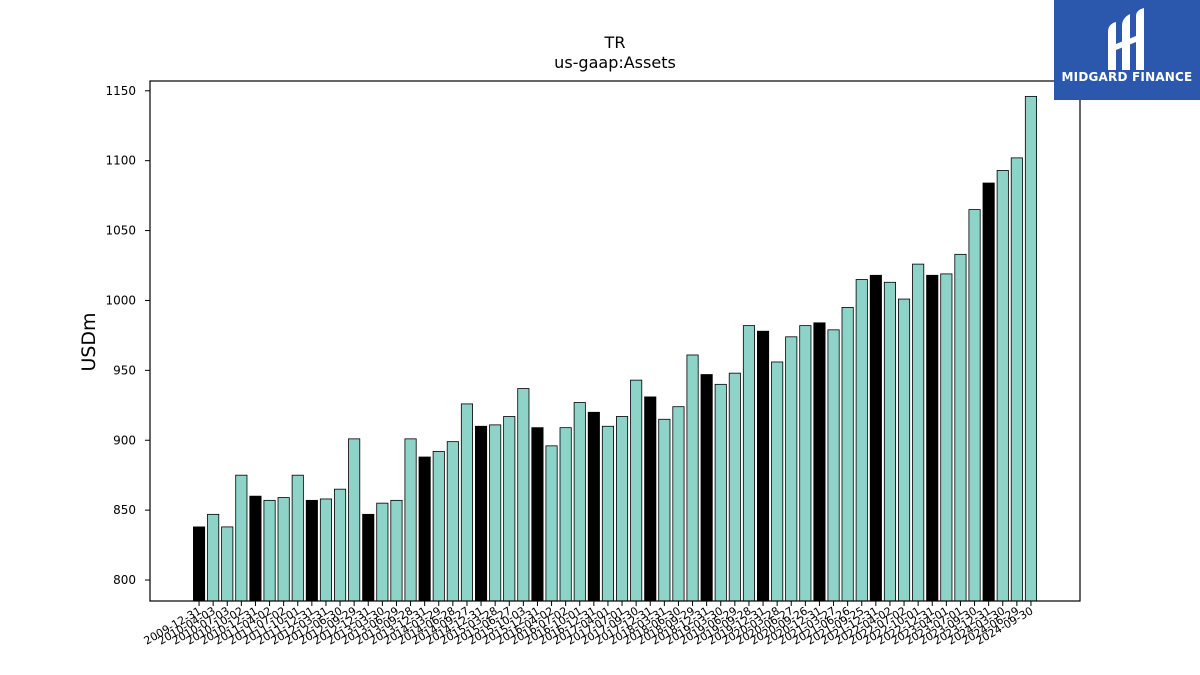 The width and height of the screenshot is (1200, 675). What do you see at coordinates (89, 341) in the screenshot?
I see `y-axis-label: USDm` at bounding box center [89, 341].